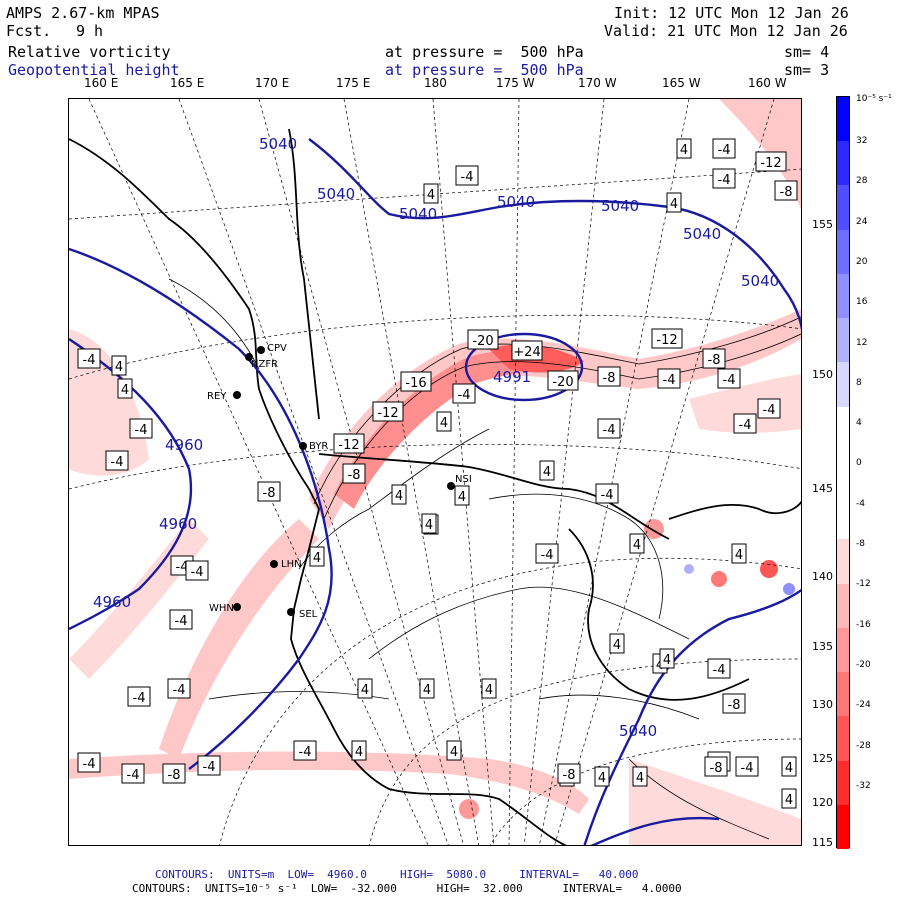 Image resolution: width=900 pixels, height=900 pixels. What do you see at coordinates (726, 31) in the screenshot?
I see `valid-time: Valid: 21 UTC Mon 12 Jan 26` at bounding box center [726, 31].